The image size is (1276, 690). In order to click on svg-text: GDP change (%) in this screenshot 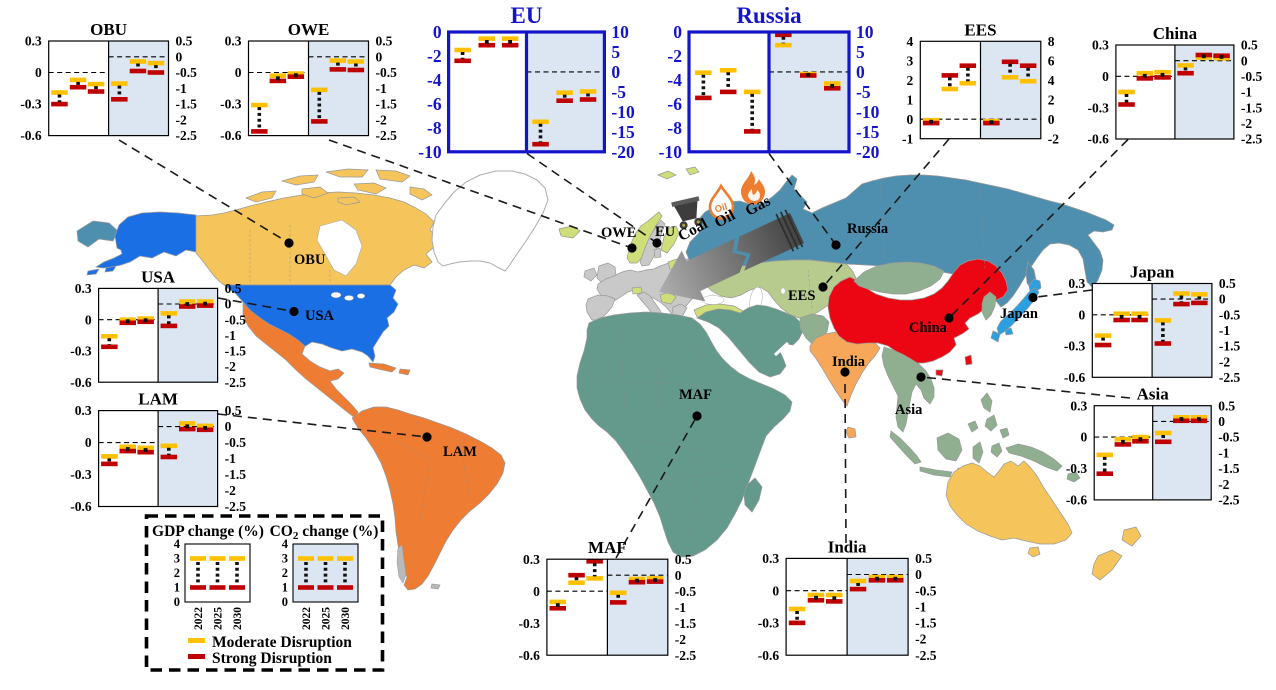, I will do `click(208, 531)`.